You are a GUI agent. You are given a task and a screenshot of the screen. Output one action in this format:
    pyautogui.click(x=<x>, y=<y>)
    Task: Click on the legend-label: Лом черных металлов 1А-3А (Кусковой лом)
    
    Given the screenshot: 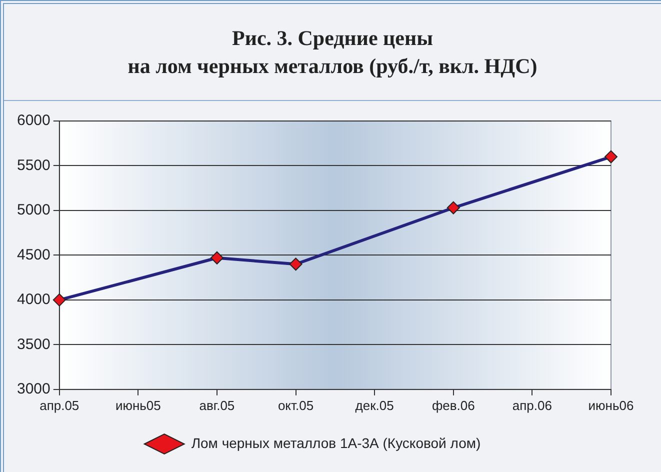 What is the action you would take?
    pyautogui.click(x=336, y=442)
    